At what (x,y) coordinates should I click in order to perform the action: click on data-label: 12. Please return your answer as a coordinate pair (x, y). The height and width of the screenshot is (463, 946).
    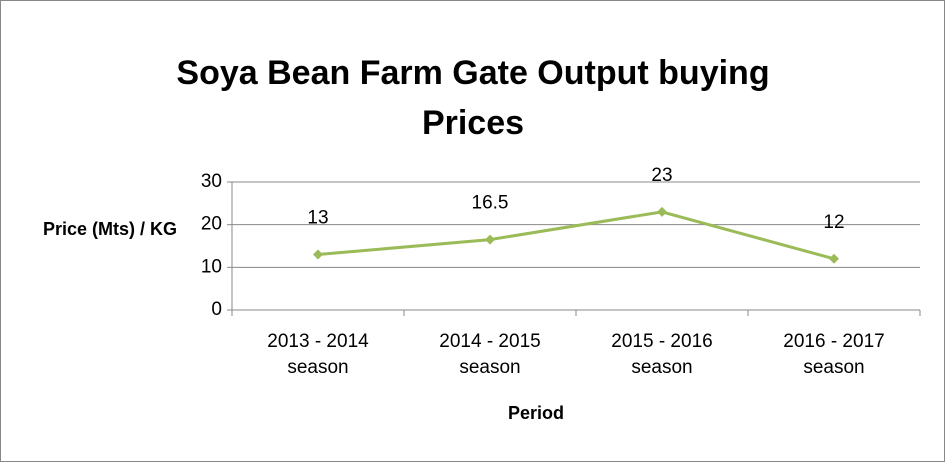
    Looking at the image, I should click on (833, 222).